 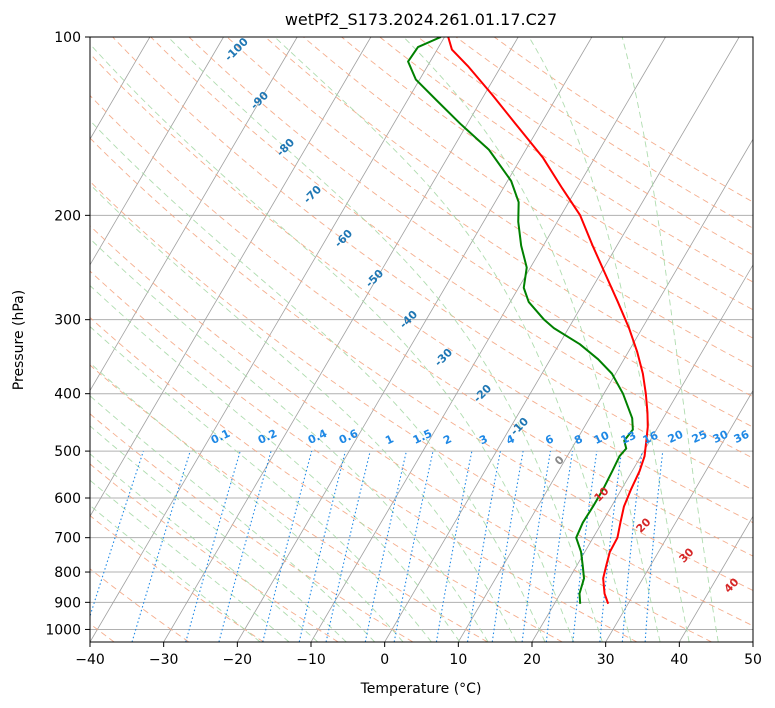 I want to click on x-tick-label: 20, so click(x=532, y=660).